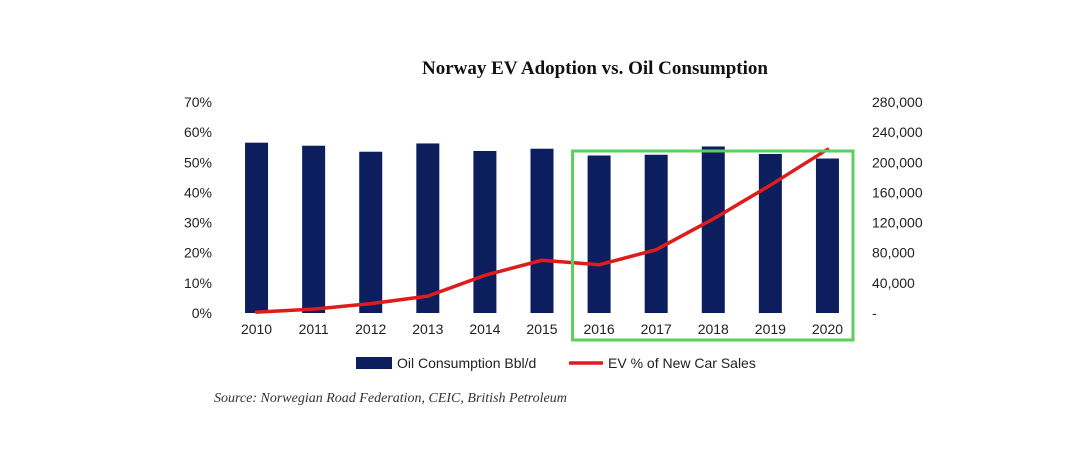 The width and height of the screenshot is (1080, 469). Describe the element at coordinates (595, 68) in the screenshot. I see `chart-title: Norway EV Adoption vs. Oil Consumption` at that location.